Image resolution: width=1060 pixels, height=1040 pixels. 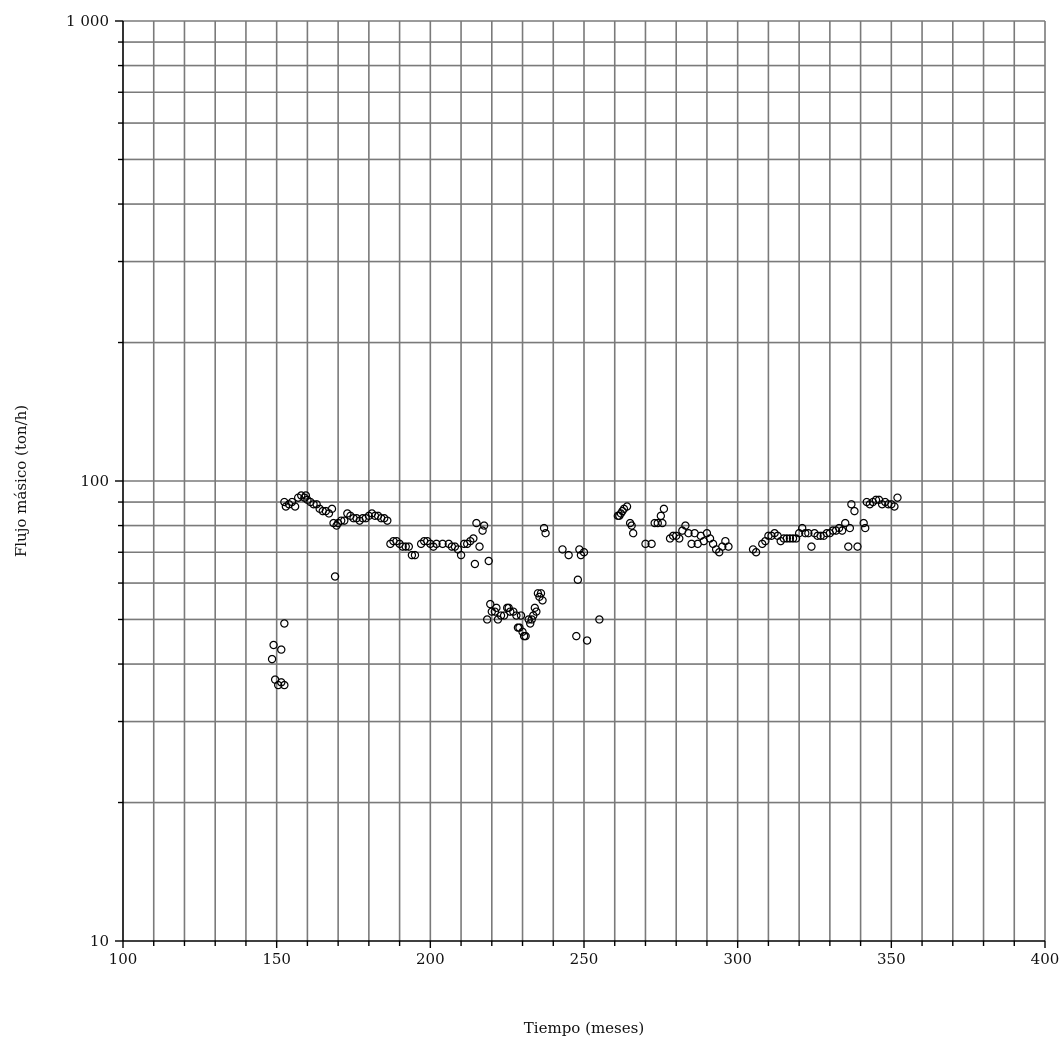 What do you see at coordinates (94, 481) in the screenshot?
I see `y-tick-label: 100` at bounding box center [94, 481].